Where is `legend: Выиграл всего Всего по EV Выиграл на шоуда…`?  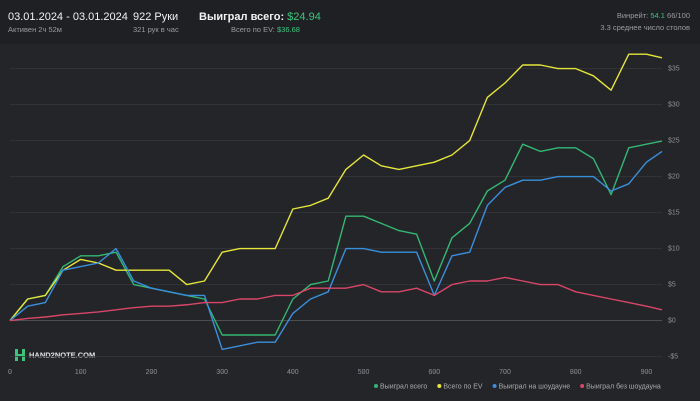
legend: Выиграл всего Всего по EV Выиграл на шоуда… is located at coordinates (517, 386).